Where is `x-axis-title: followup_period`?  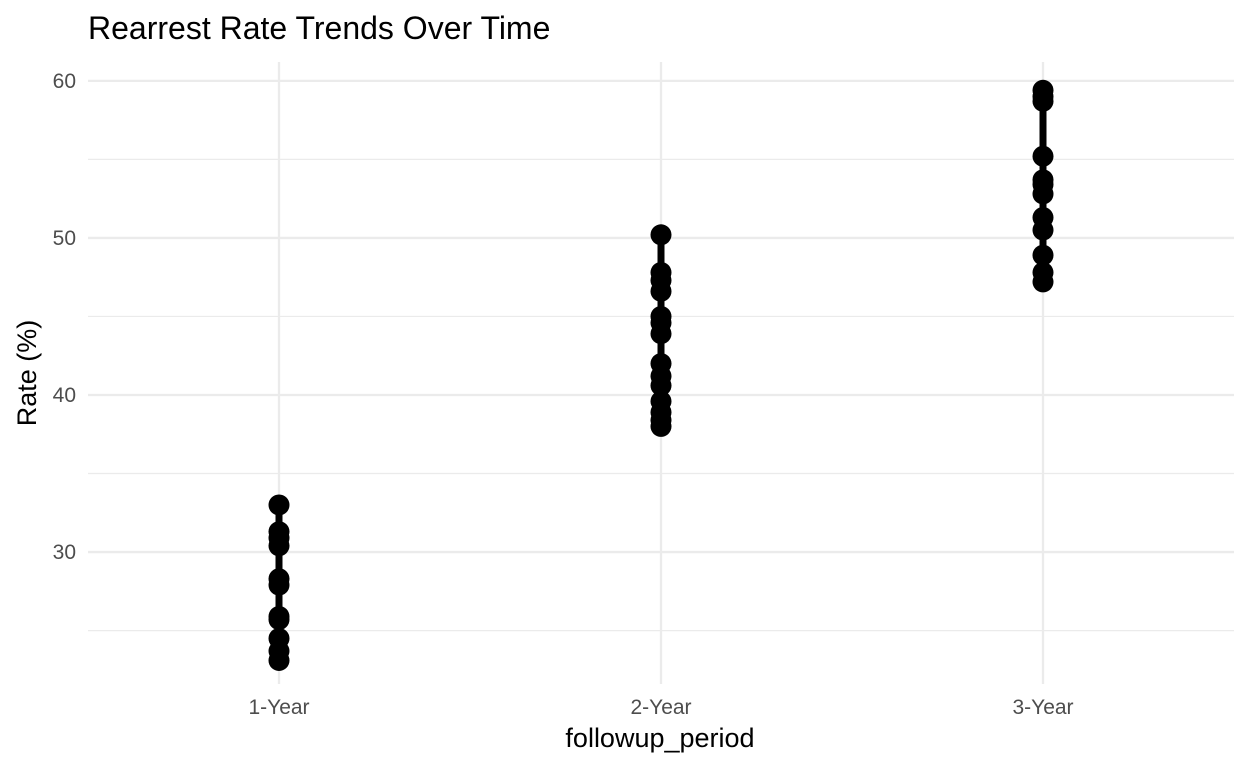 x-axis-title: followup_period is located at coordinates (659, 738).